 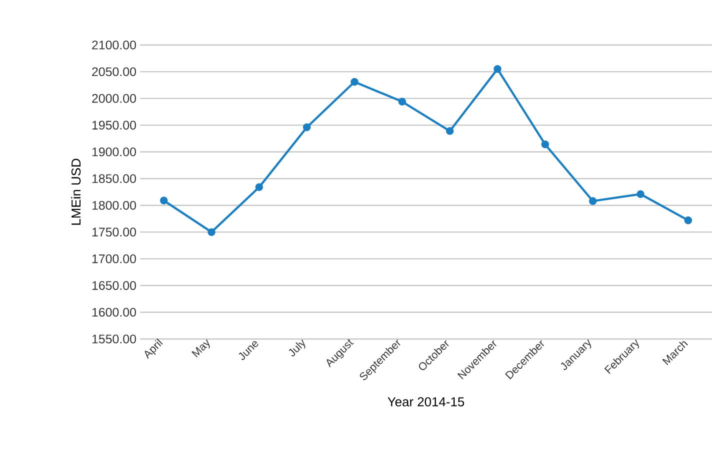 What do you see at coordinates (76, 191) in the screenshot?
I see `y-axis-title: LMEin USD` at bounding box center [76, 191].